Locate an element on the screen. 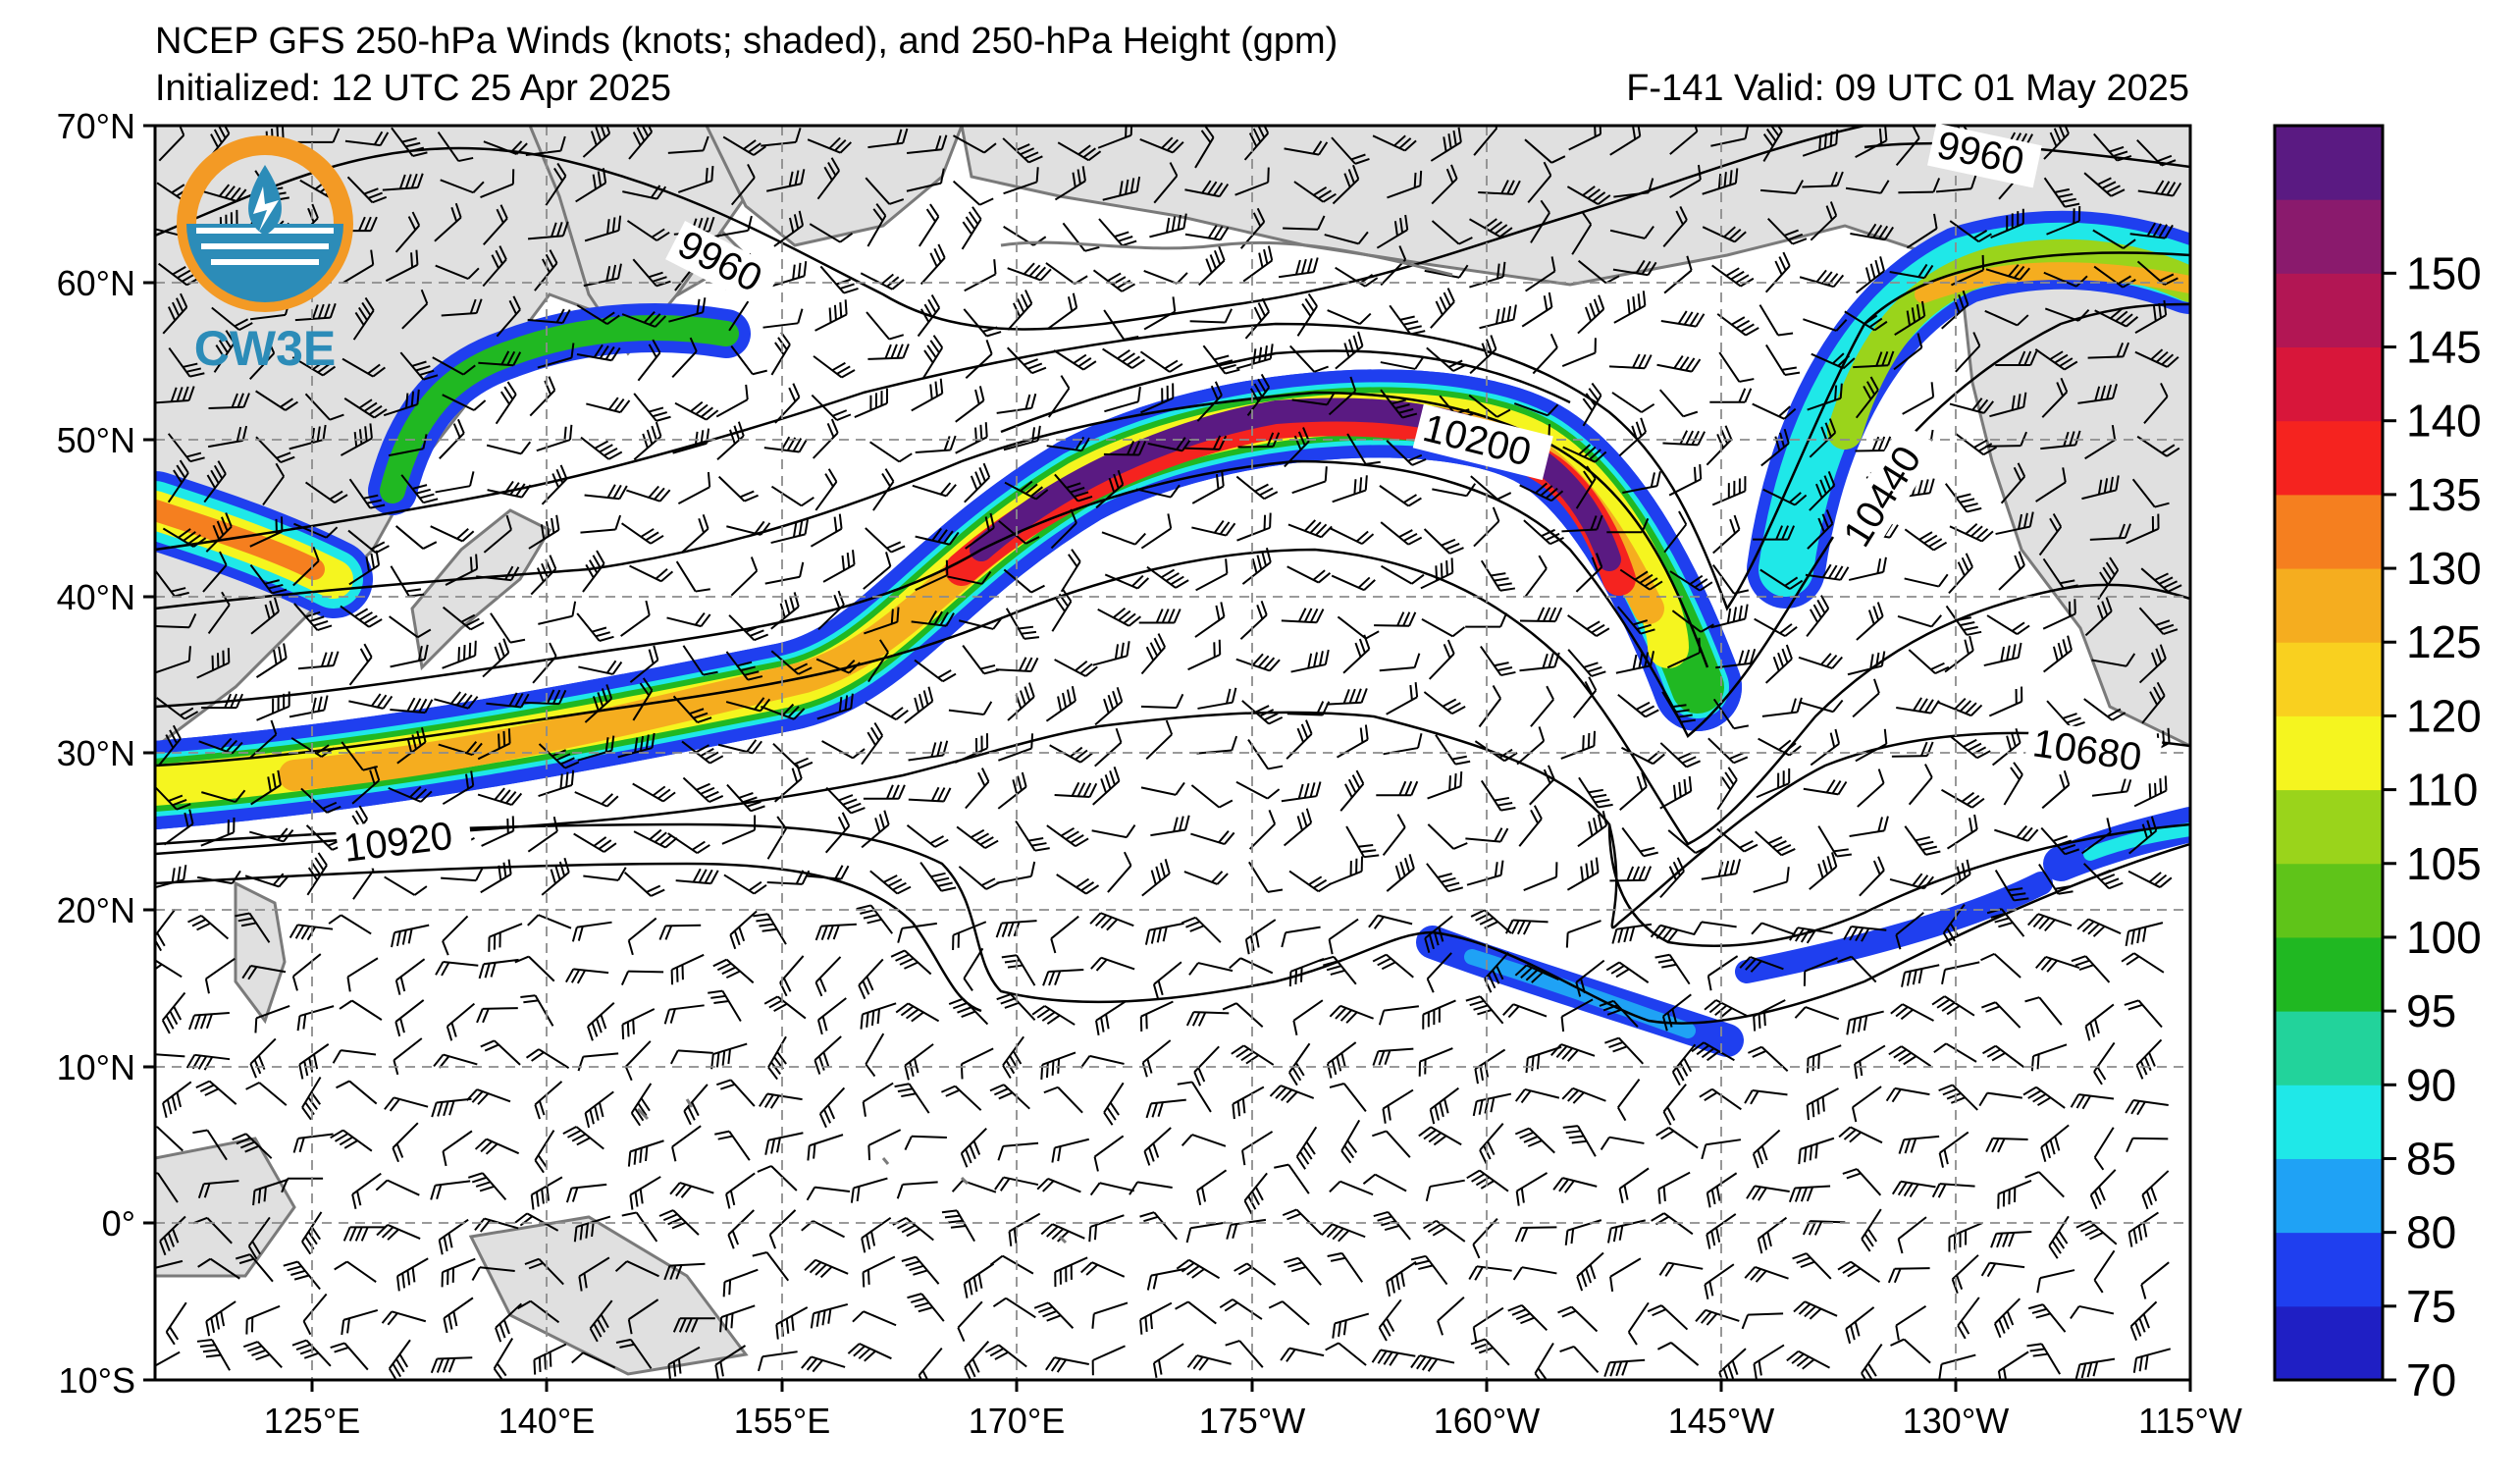 The height and width of the screenshot is (1483, 2520). colorbar-tick-label: 120 is located at coordinates (2444, 716).